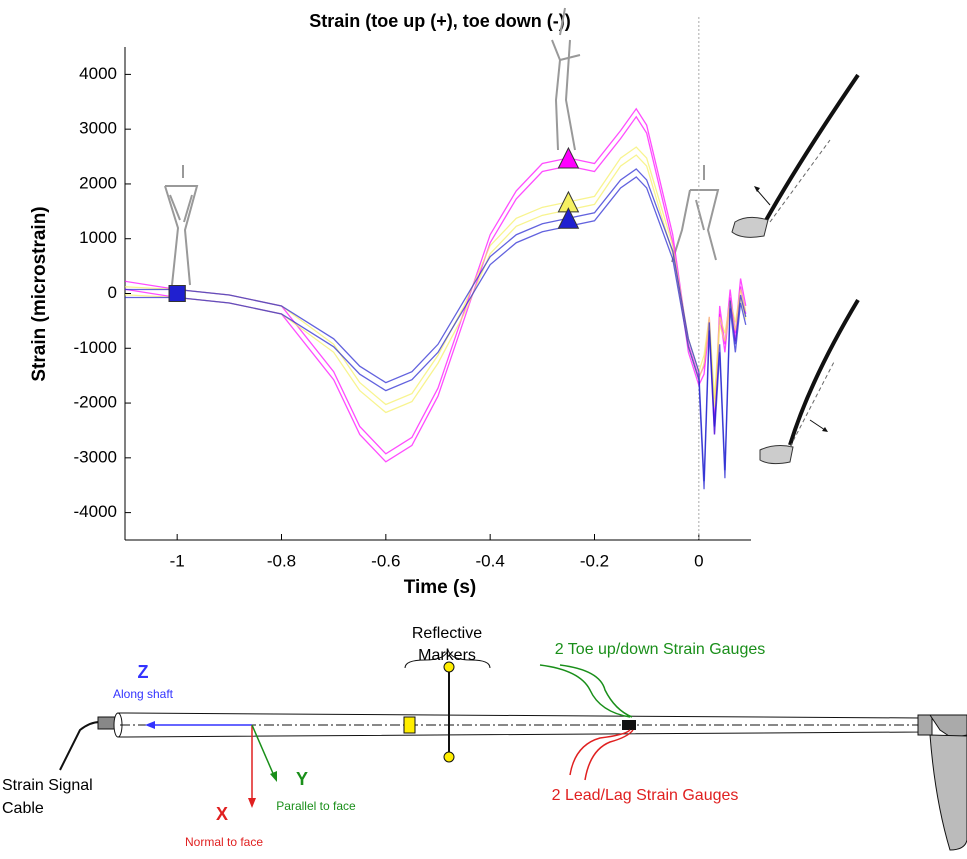 The width and height of the screenshot is (967, 859). Describe the element at coordinates (95, 347) in the screenshot. I see `y-tick-label: -1000` at that location.